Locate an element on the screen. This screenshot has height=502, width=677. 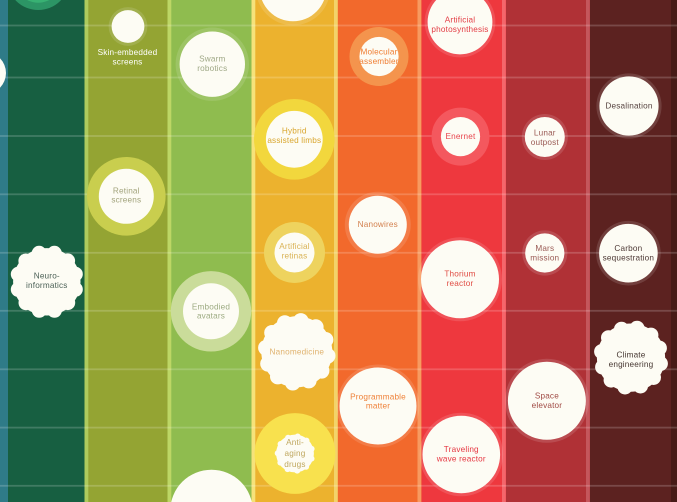
svg-text: Programmable is located at coordinates (378, 396).